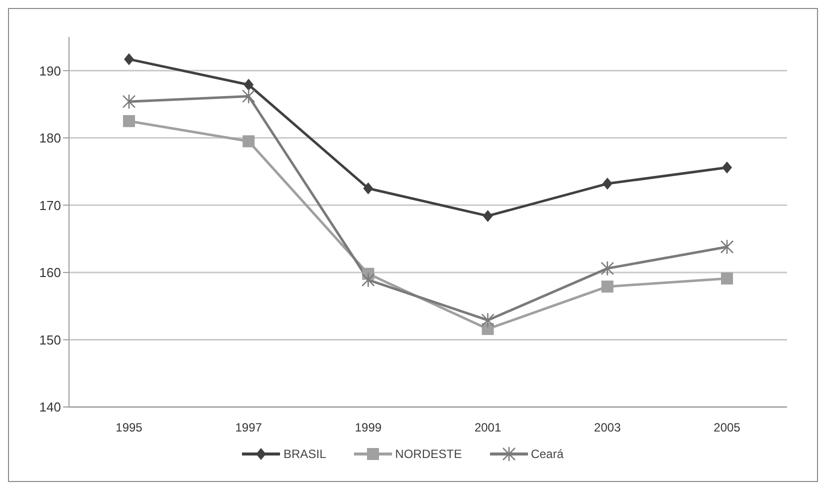  What do you see at coordinates (50, 138) in the screenshot?
I see `y-tick-label: 180` at bounding box center [50, 138].